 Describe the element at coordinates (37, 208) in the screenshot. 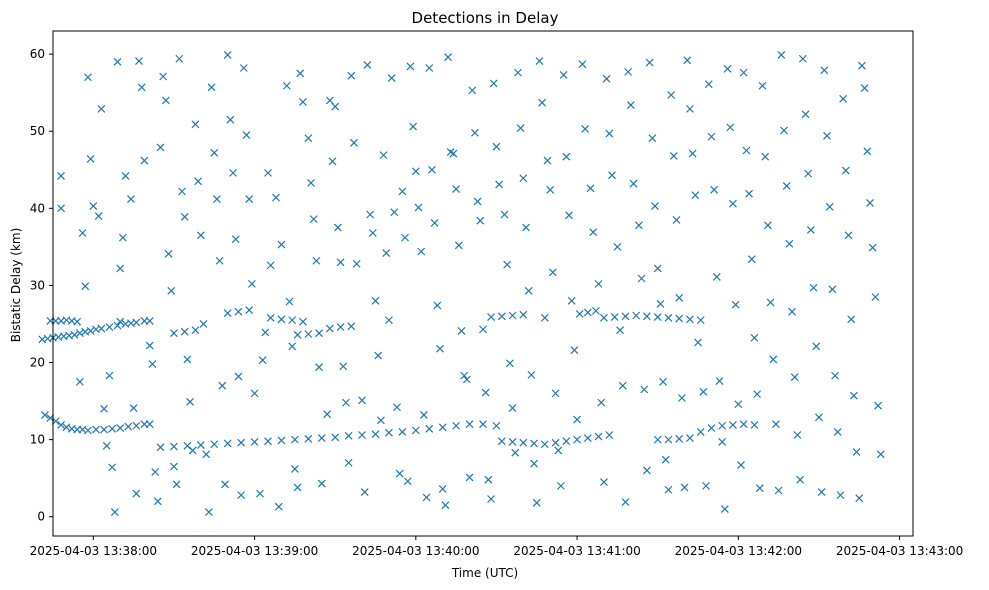

I see `y-tick-label: 40` at that location.